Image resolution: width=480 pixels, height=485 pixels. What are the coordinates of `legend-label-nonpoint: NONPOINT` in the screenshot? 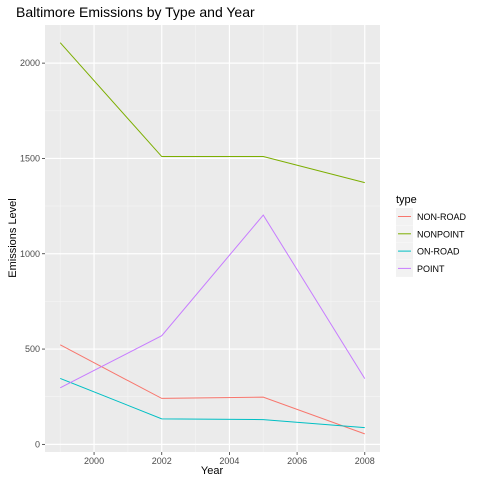 It's located at (441, 234).